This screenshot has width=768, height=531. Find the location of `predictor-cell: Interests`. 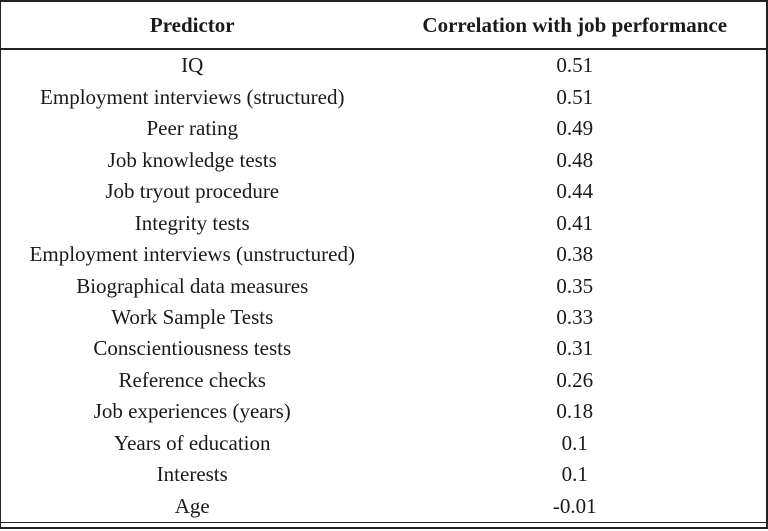

predictor-cell: Interests is located at coordinates (192, 474).